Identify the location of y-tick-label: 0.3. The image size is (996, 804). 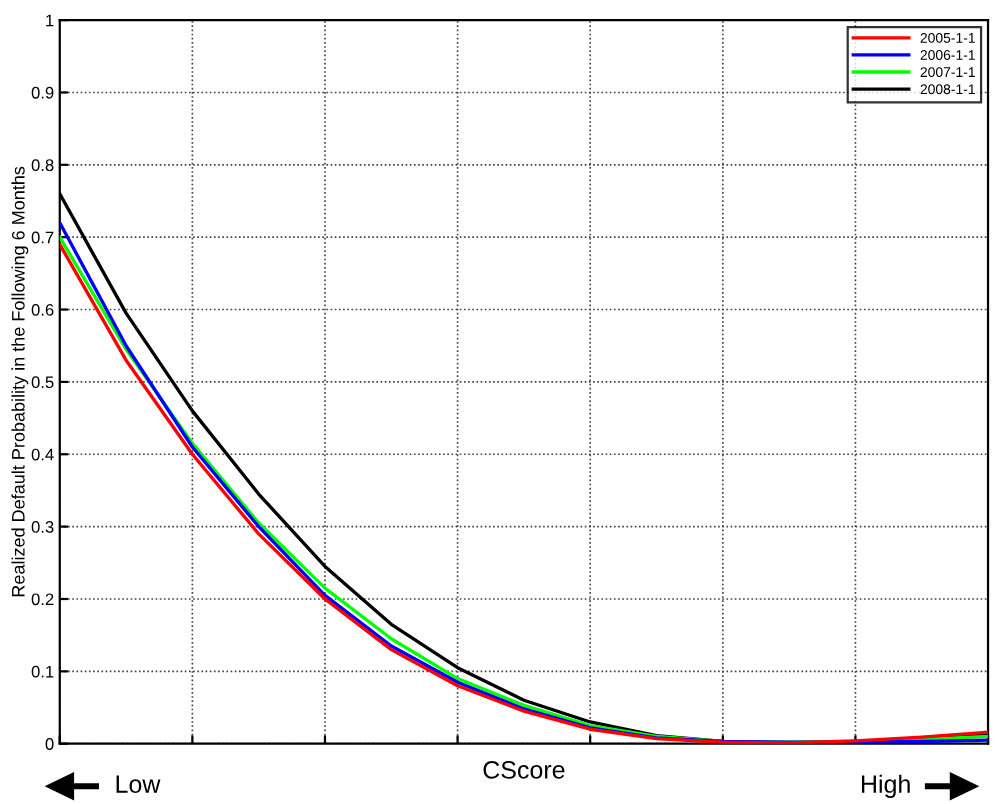
(42, 527).